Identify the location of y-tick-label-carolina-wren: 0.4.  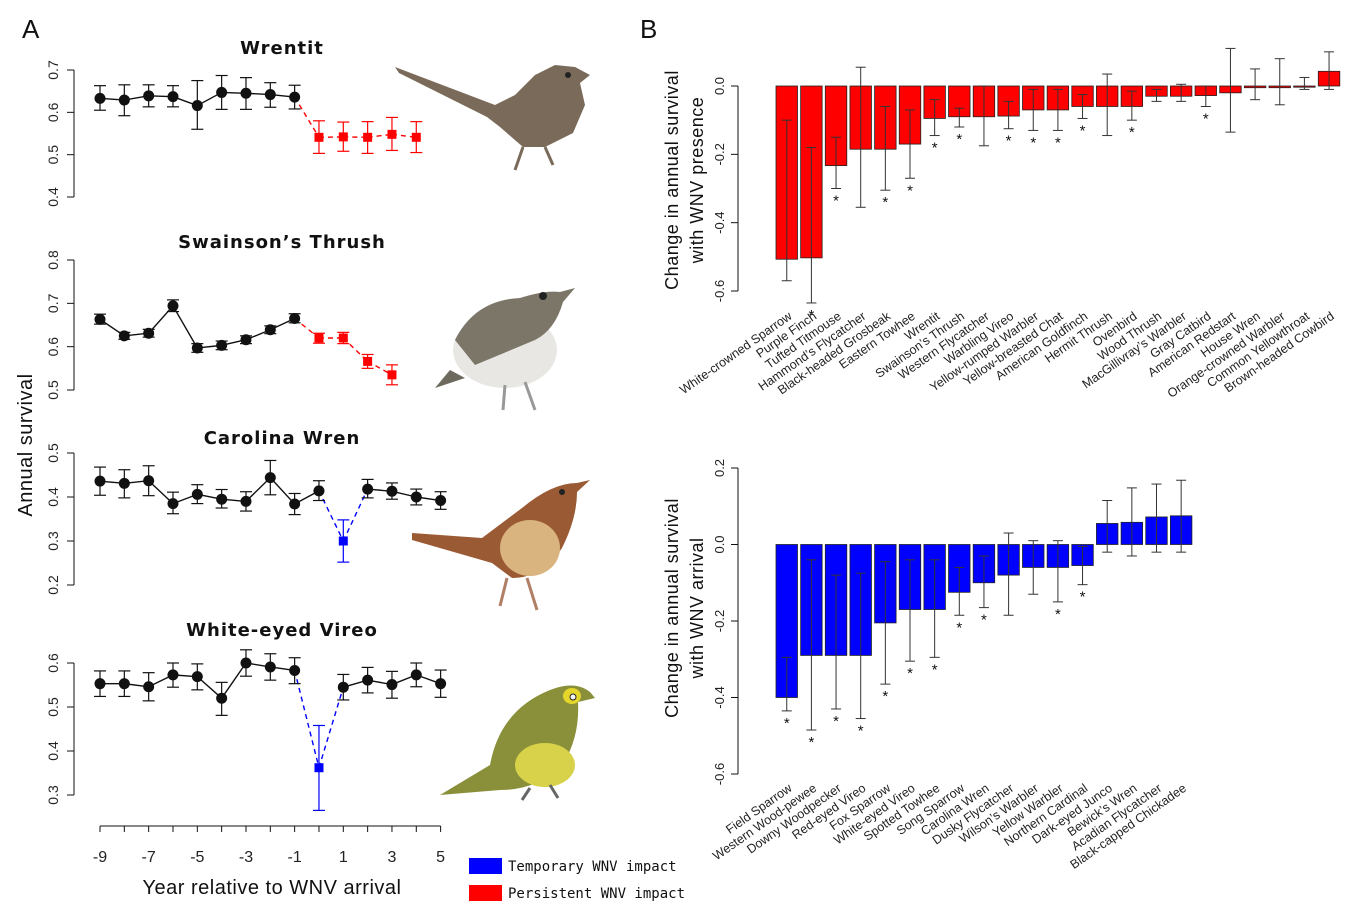
(53, 497).